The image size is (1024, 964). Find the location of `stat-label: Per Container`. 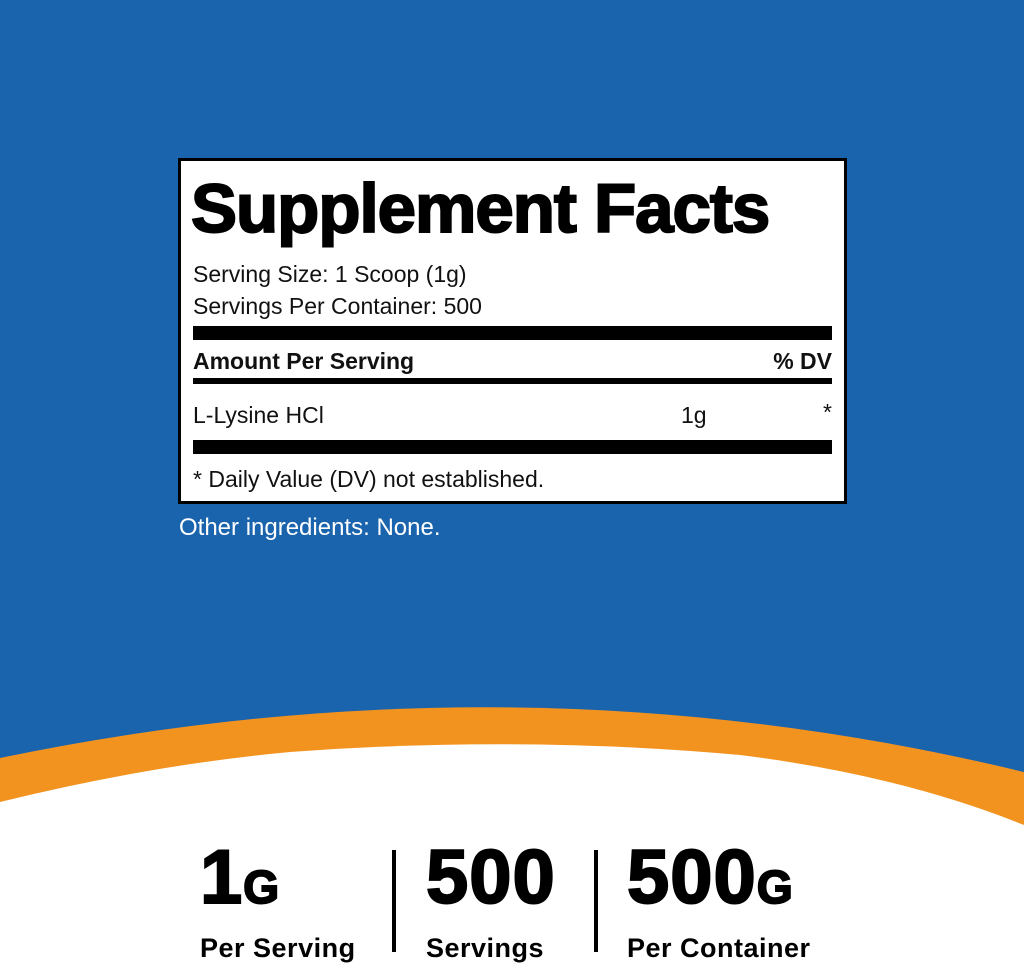

stat-label: Per Container is located at coordinates (719, 948).